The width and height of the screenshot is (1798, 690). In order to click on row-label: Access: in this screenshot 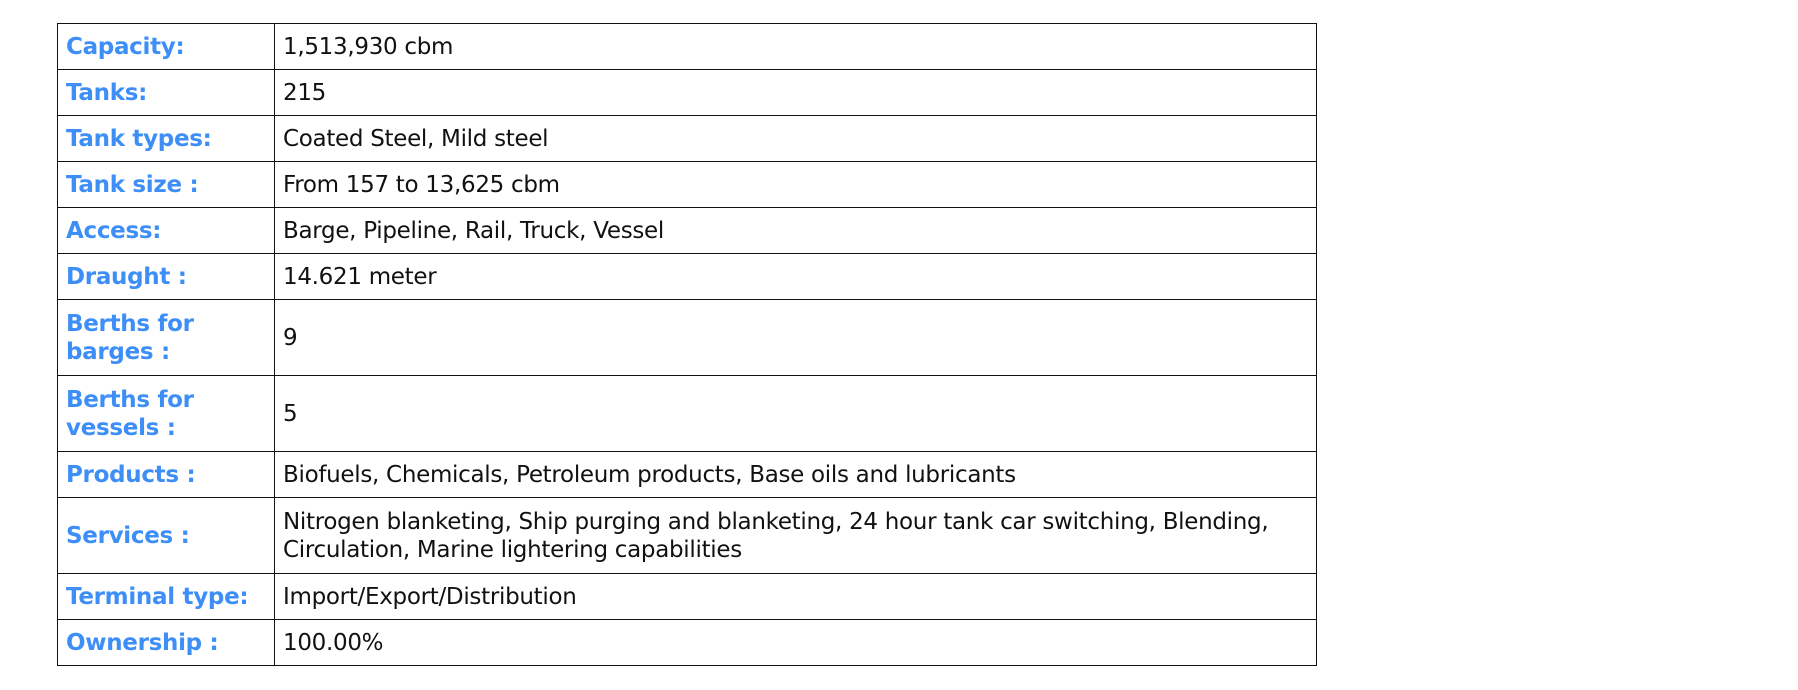, I will do `click(166, 230)`.